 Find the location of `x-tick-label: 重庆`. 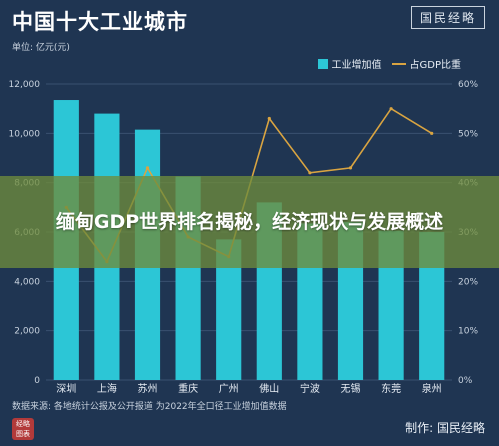

x-tick-label: 重庆 is located at coordinates (188, 388).